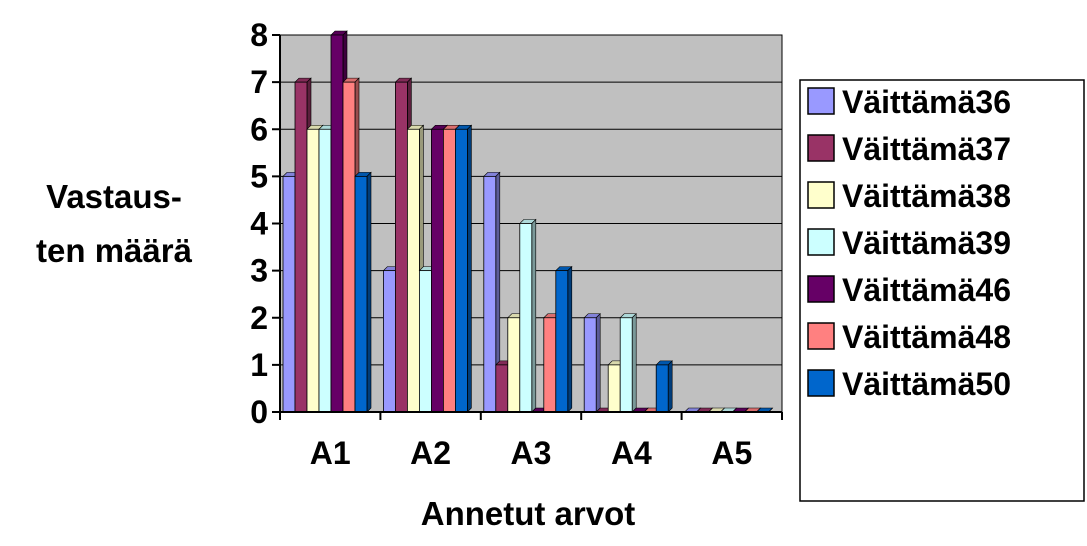  Describe the element at coordinates (528, 513) in the screenshot. I see `x-axis-label: Annetut arvot` at that location.